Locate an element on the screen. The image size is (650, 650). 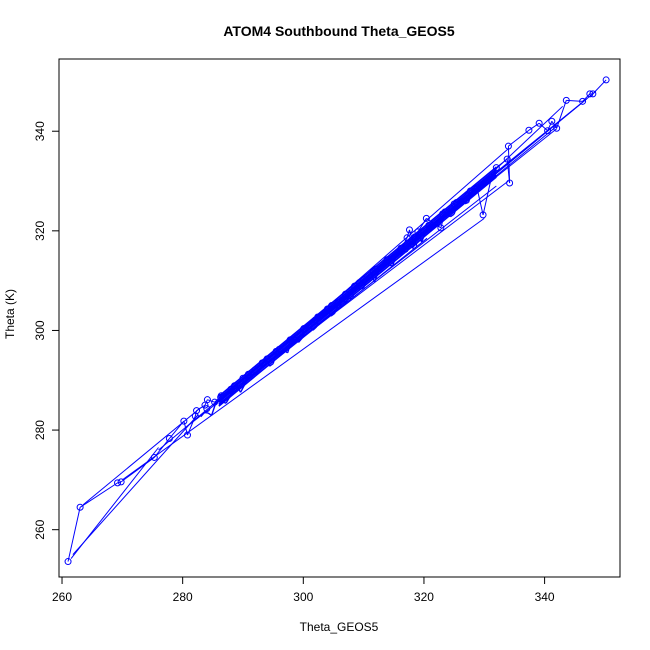
y-tick-label: 340 is located at coordinates (40, 131).